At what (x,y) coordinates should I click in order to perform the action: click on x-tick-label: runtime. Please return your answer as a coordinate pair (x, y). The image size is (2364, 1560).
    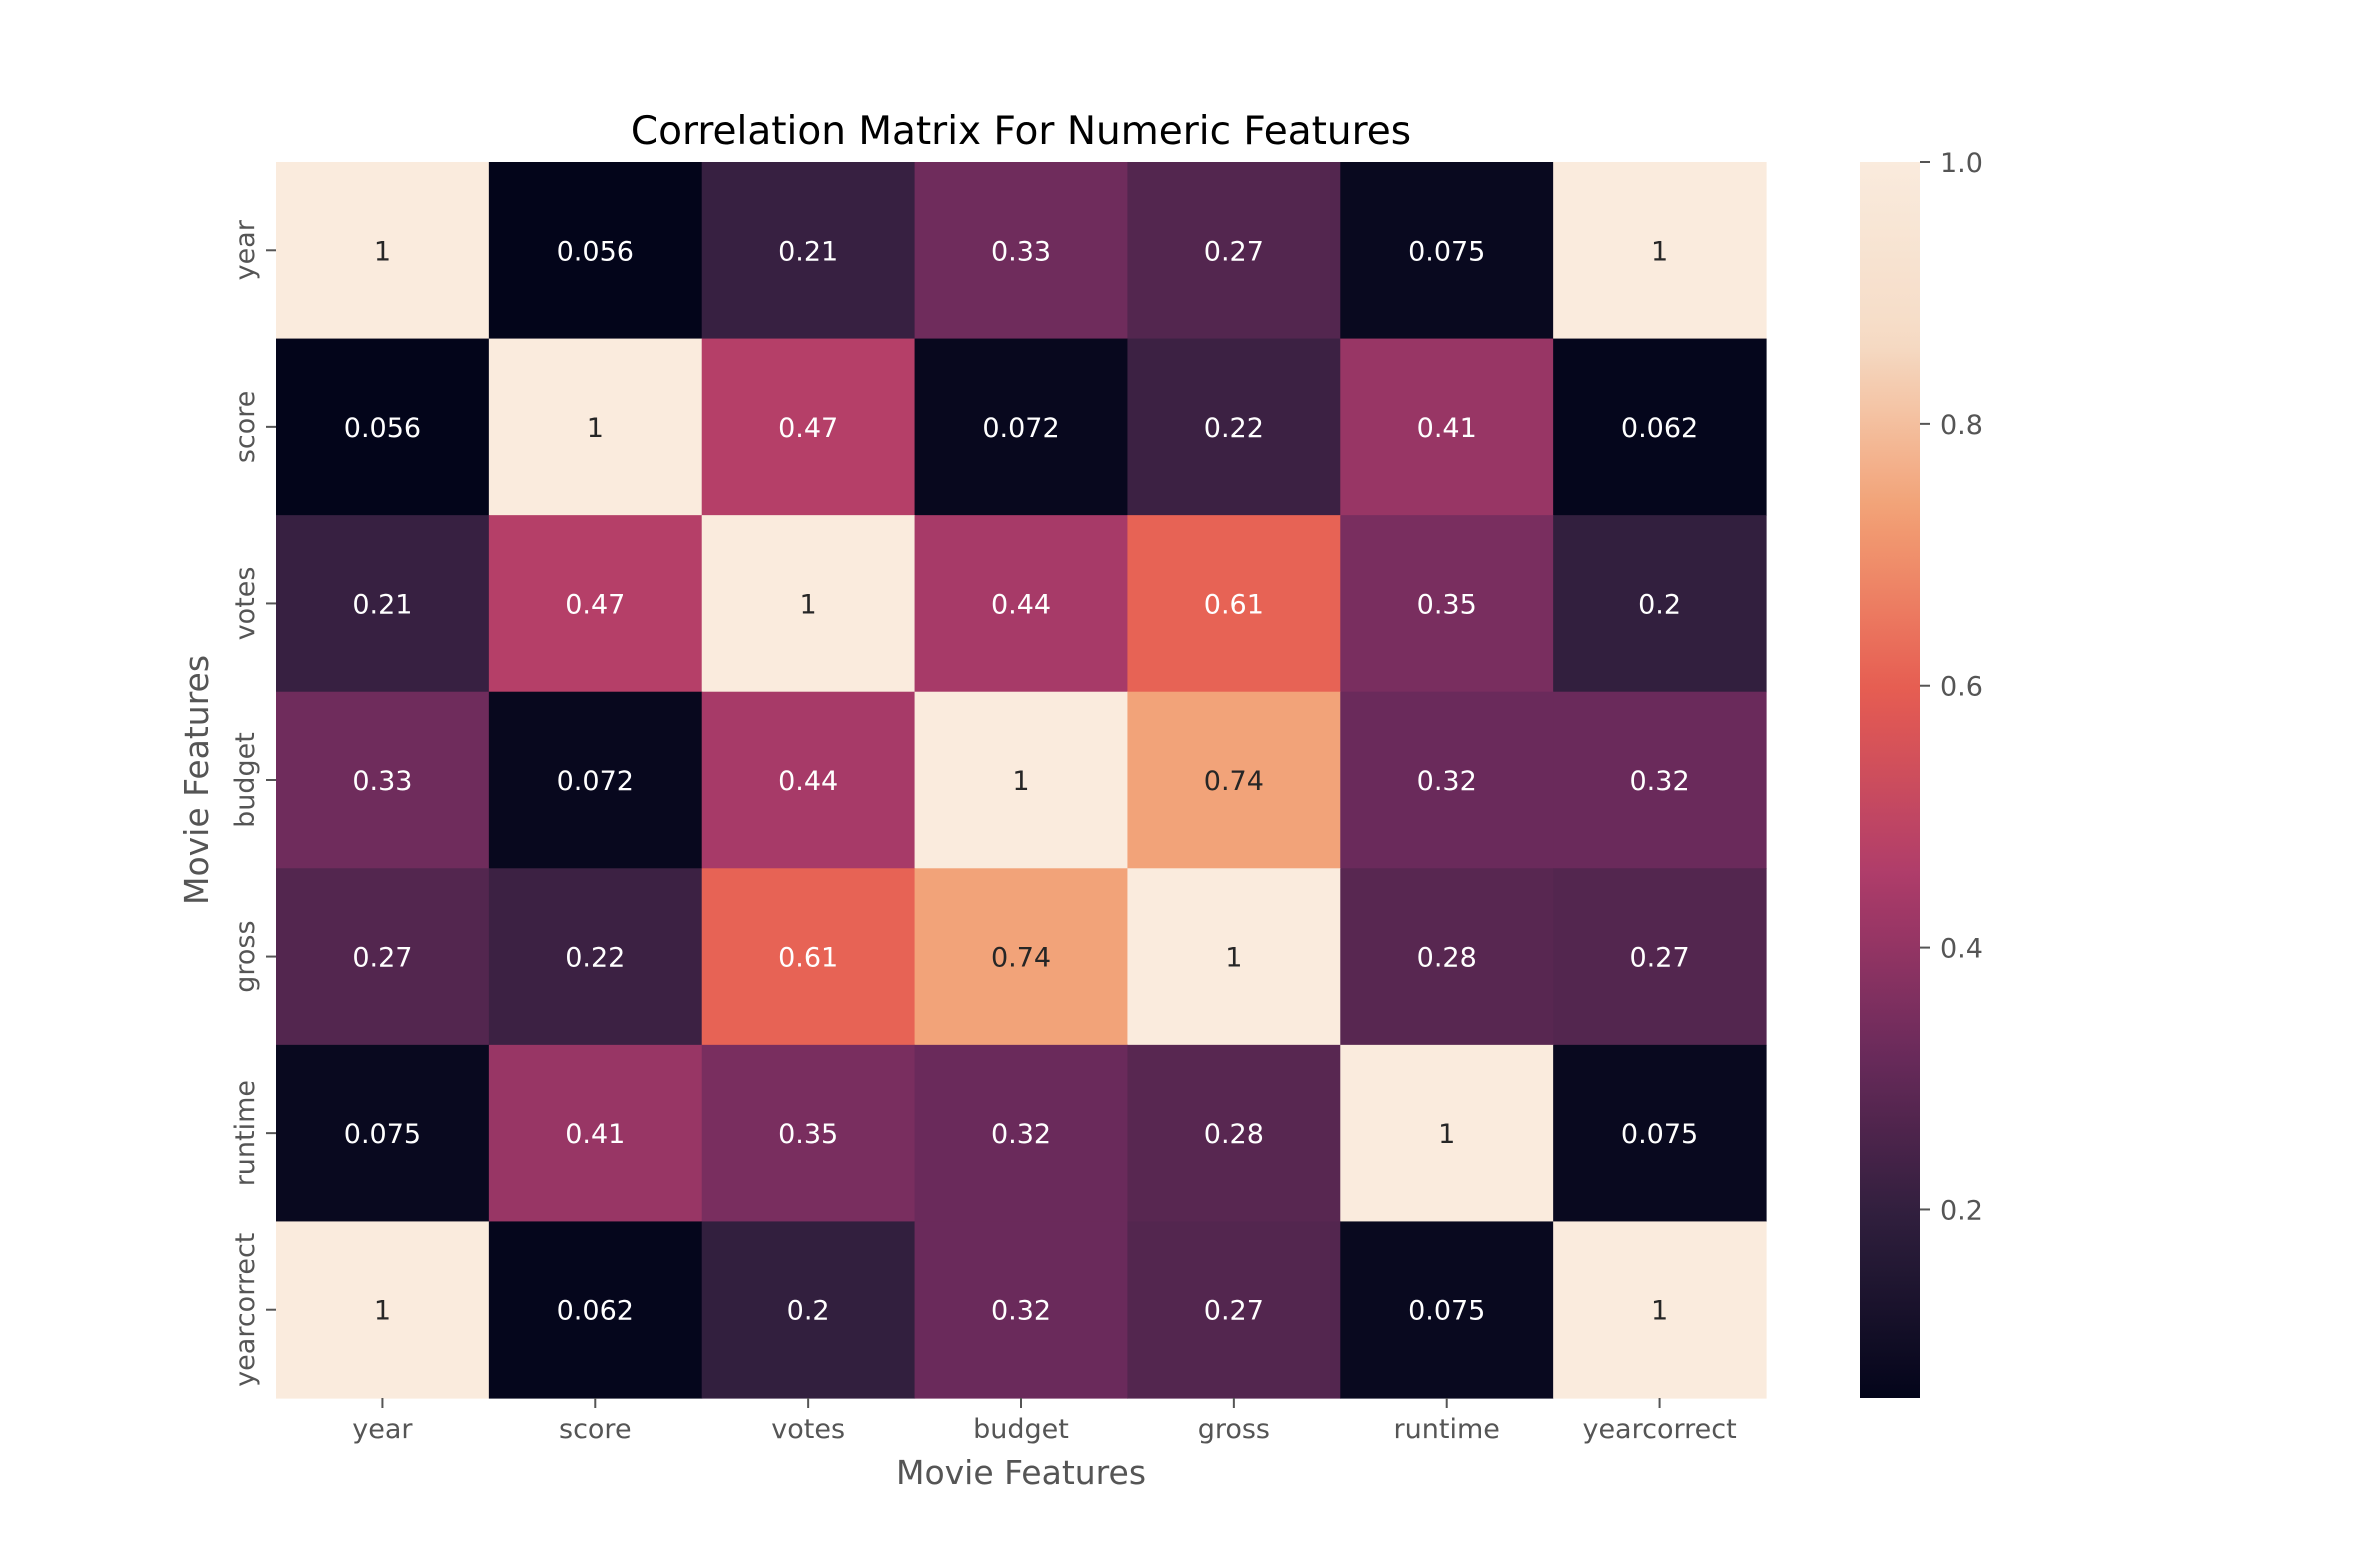
    Looking at the image, I should click on (1447, 1429).